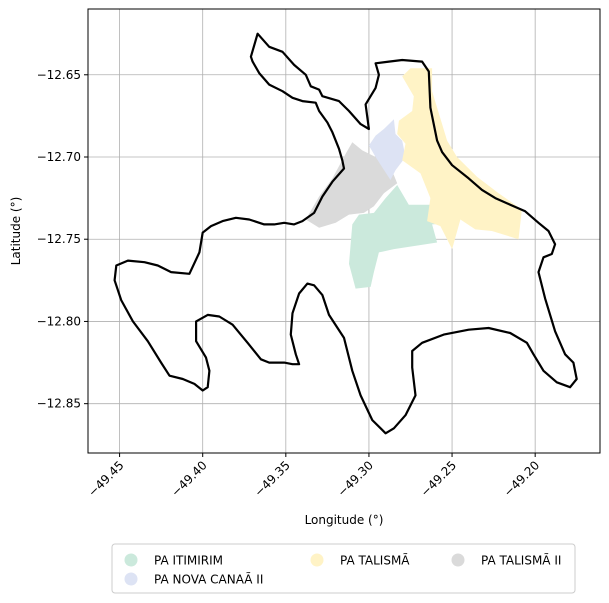 This screenshot has width=609, height=603. I want to click on legend-label: PA NOVA CANAÃ II, so click(208, 579).